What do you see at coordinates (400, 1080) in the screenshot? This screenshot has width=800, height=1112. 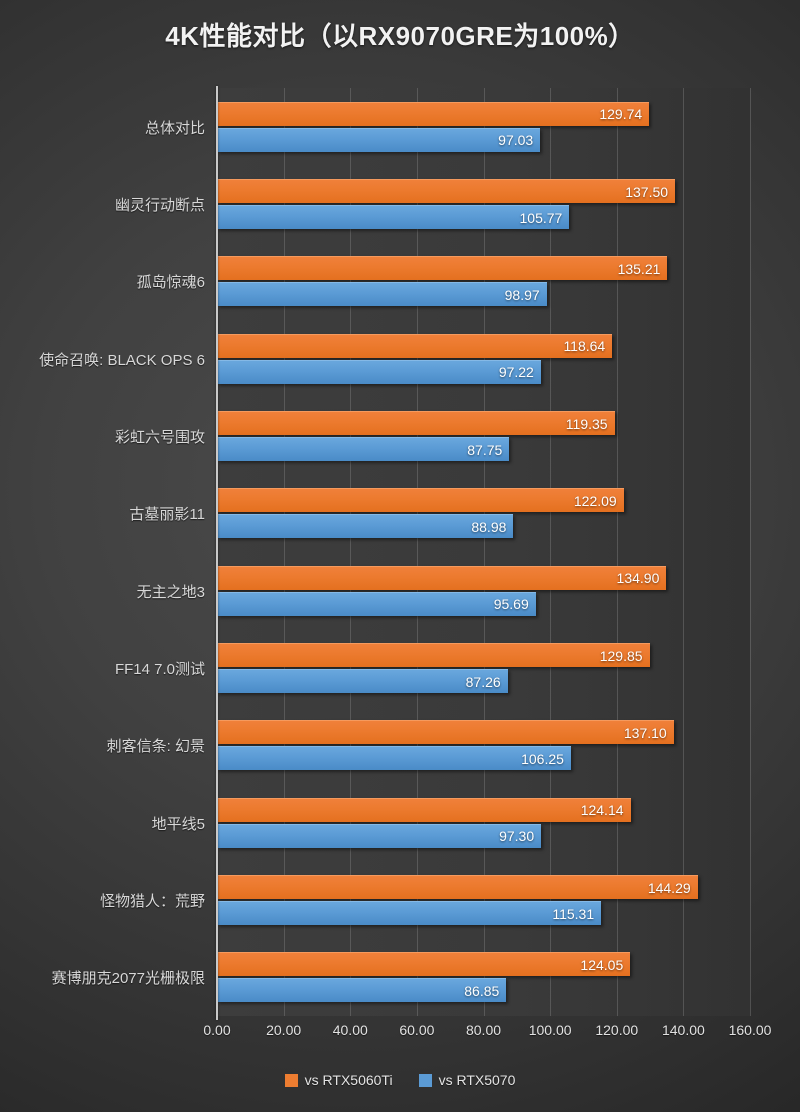 I see `chart-legend: vs RTX5060Ti vs RTX5070` at bounding box center [400, 1080].